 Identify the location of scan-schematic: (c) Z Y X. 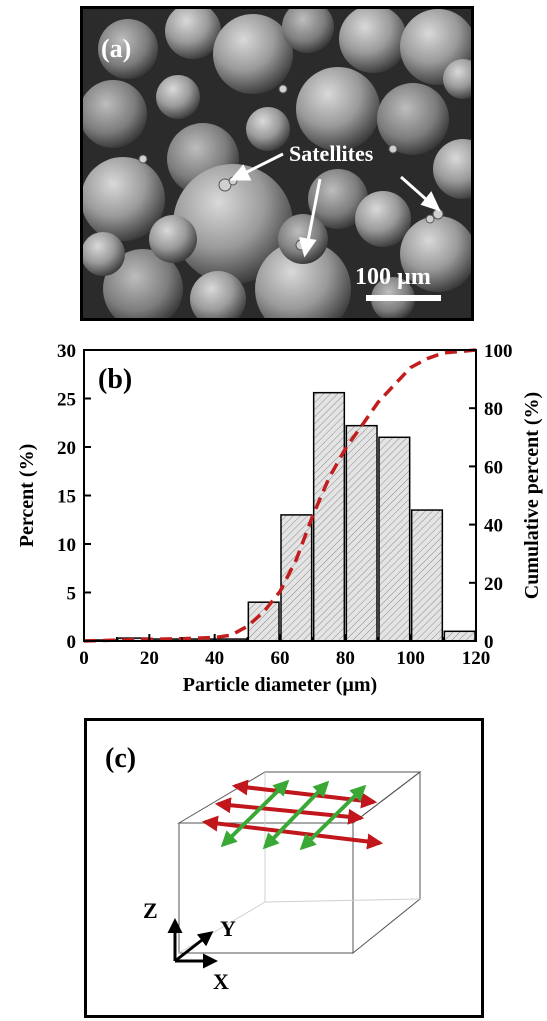
(263, 868).